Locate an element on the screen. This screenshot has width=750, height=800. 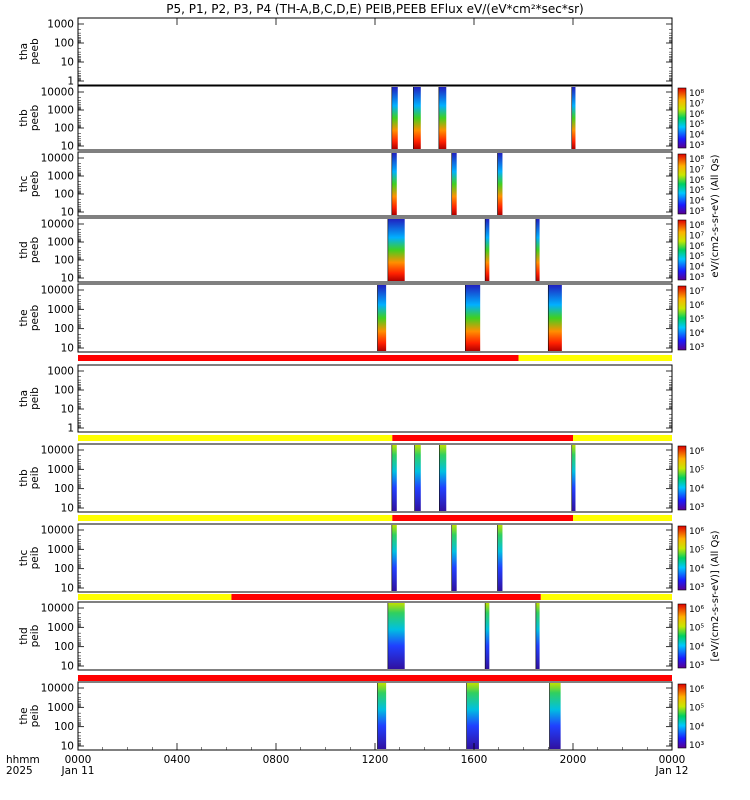
x-tick-label: 0800 is located at coordinates (276, 760).